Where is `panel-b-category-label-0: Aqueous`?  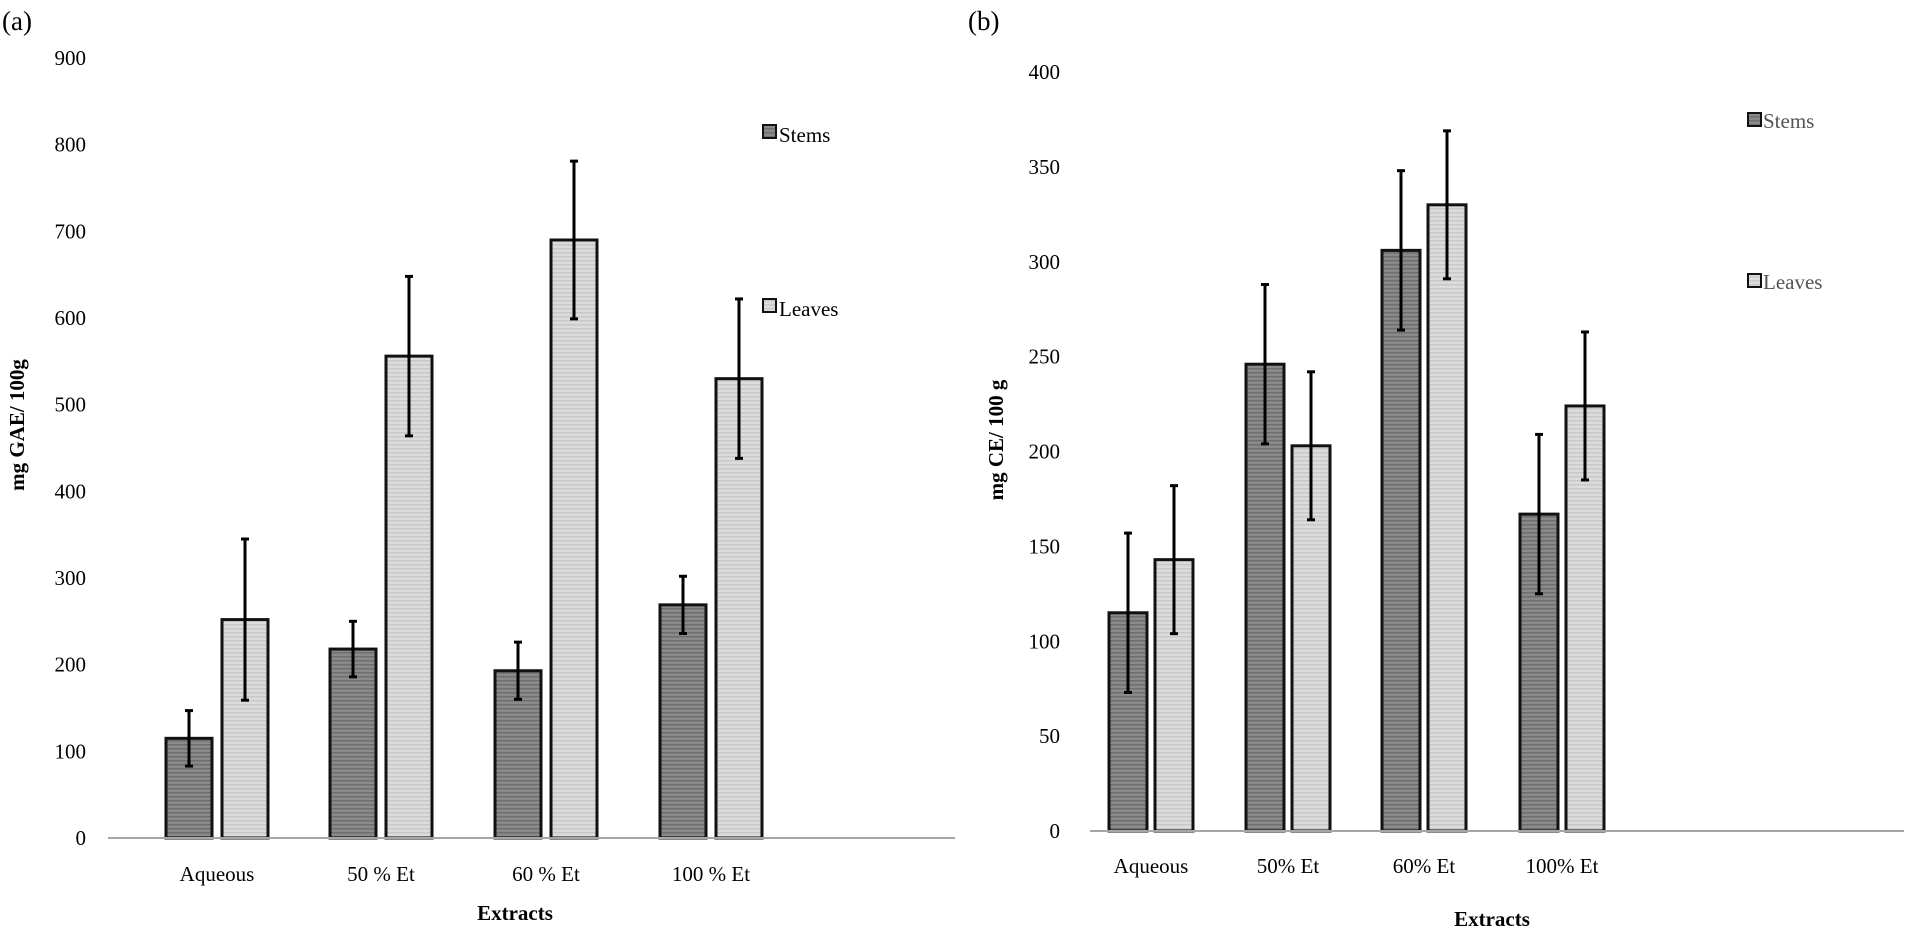 panel-b-category-label-0: Aqueous is located at coordinates (1151, 866).